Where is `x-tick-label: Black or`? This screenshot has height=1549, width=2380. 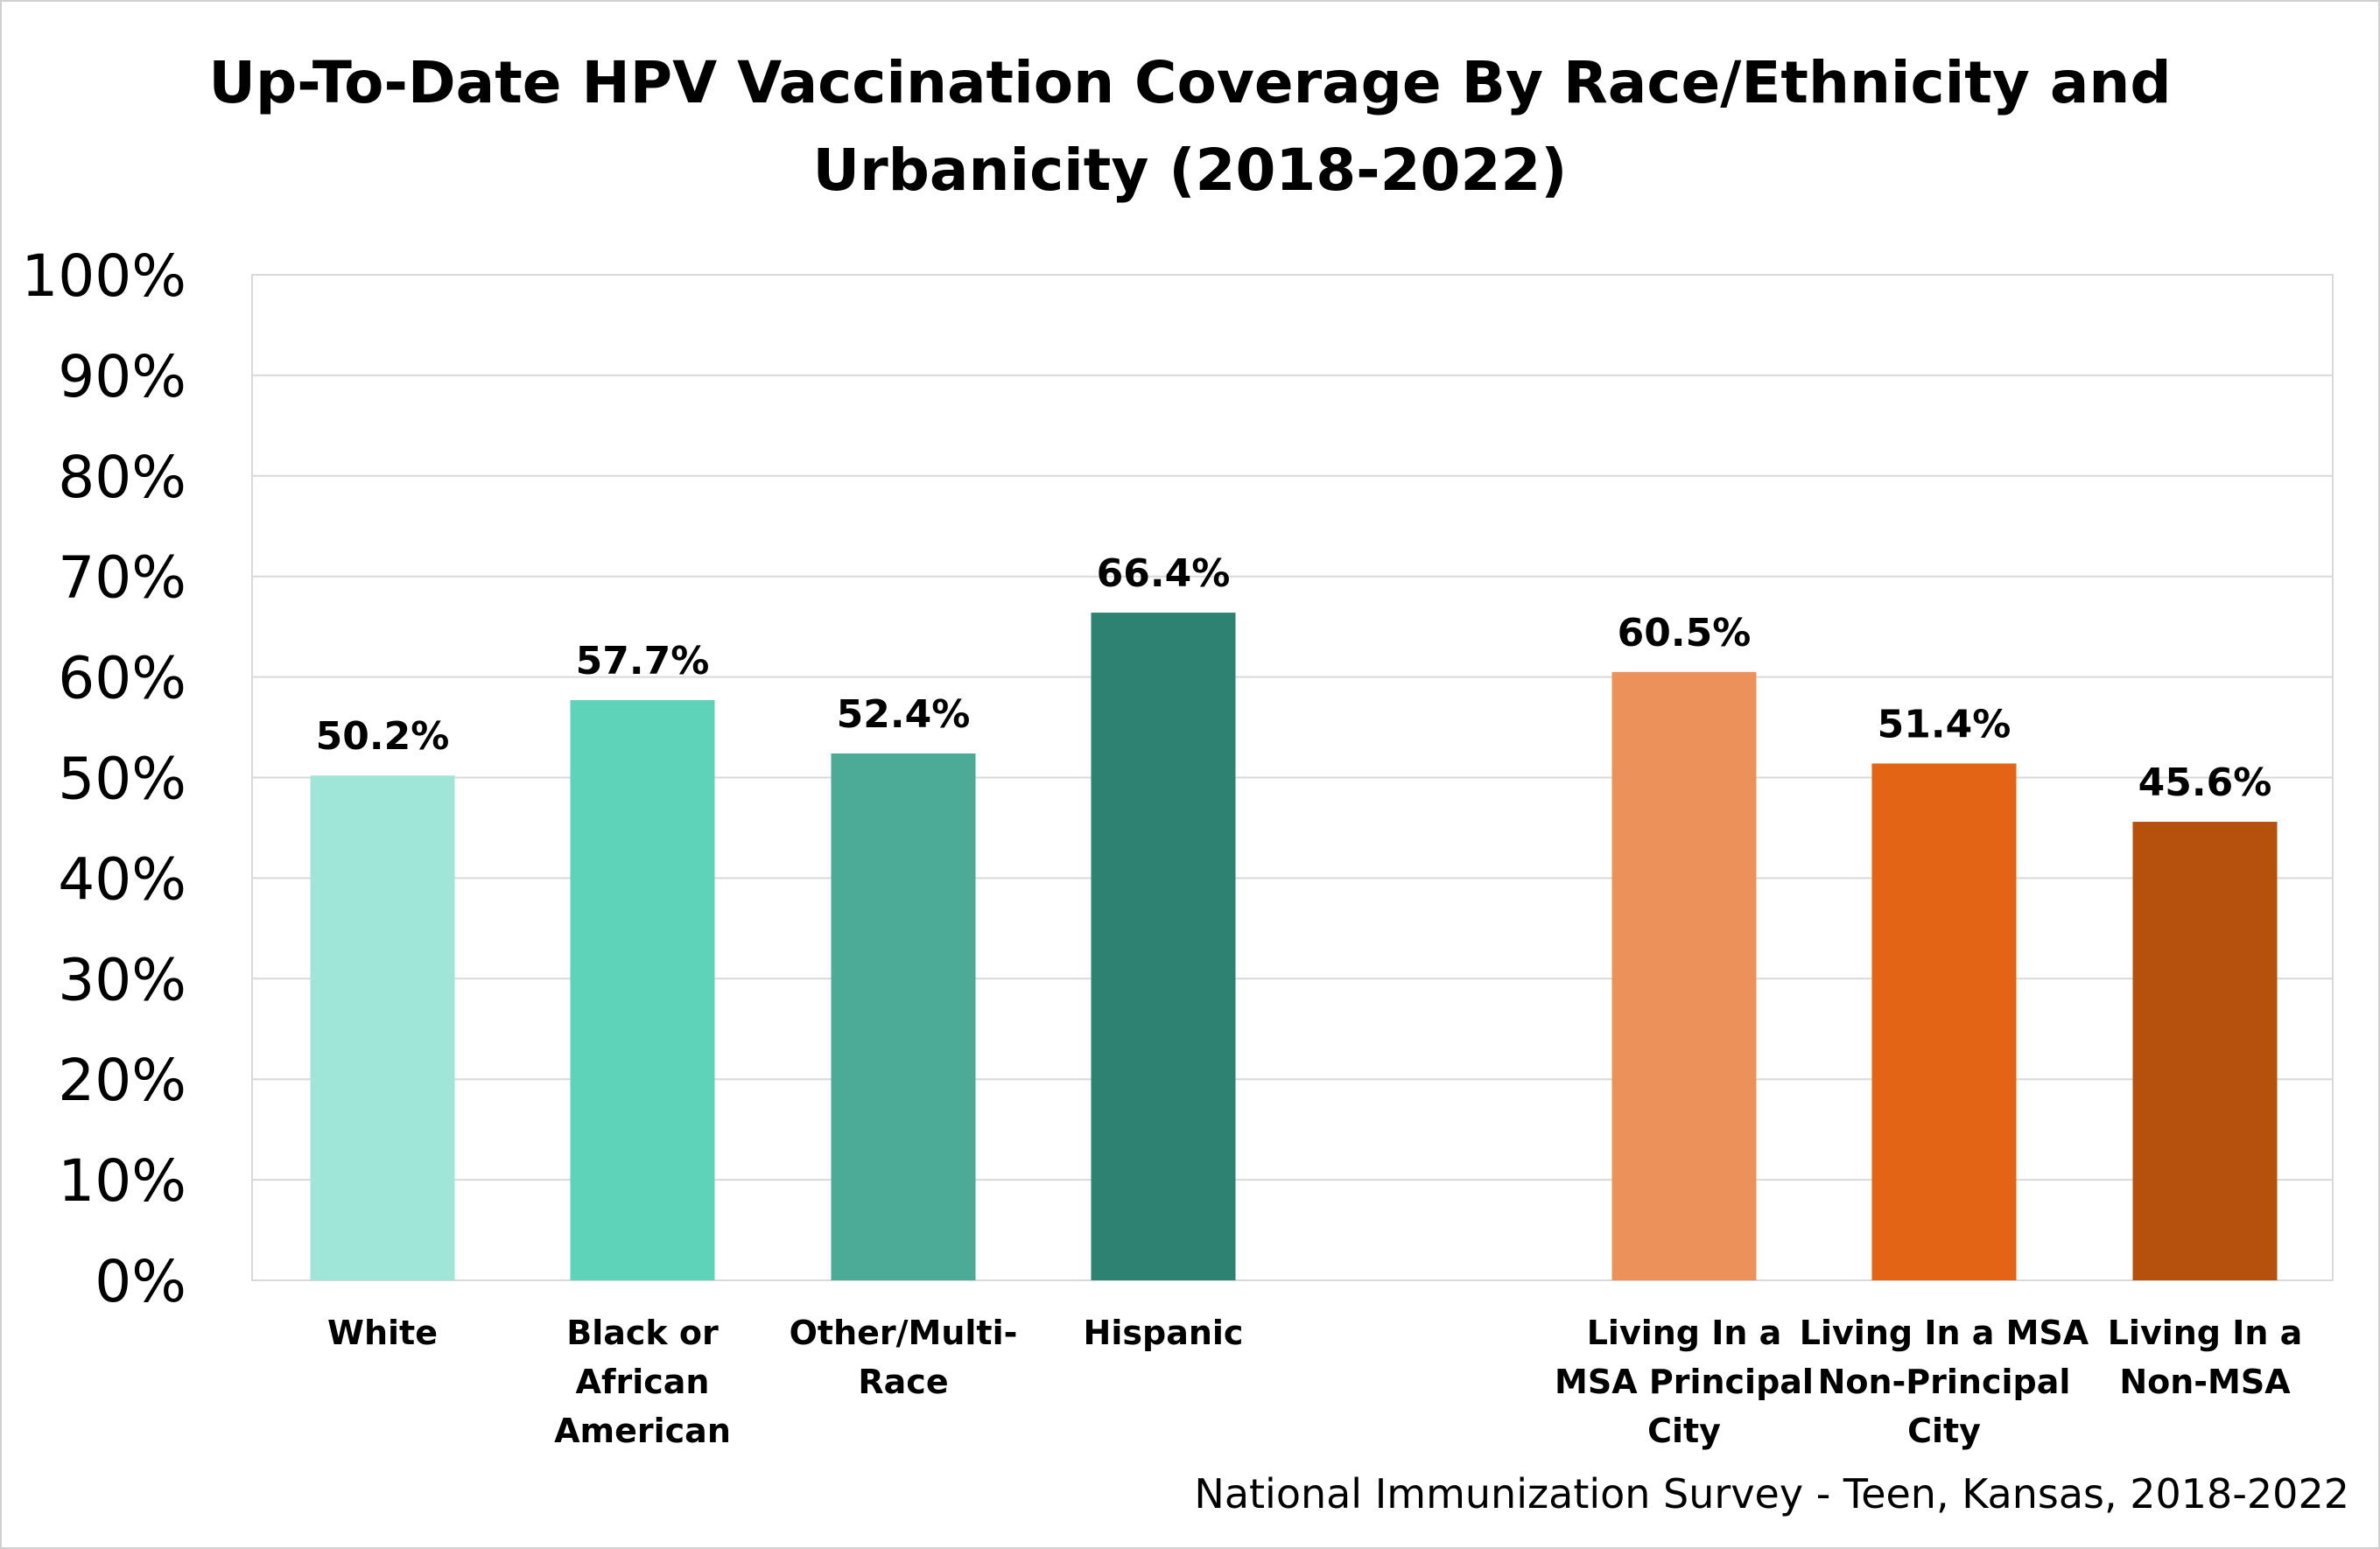 x-tick-label: Black or is located at coordinates (642, 1333).